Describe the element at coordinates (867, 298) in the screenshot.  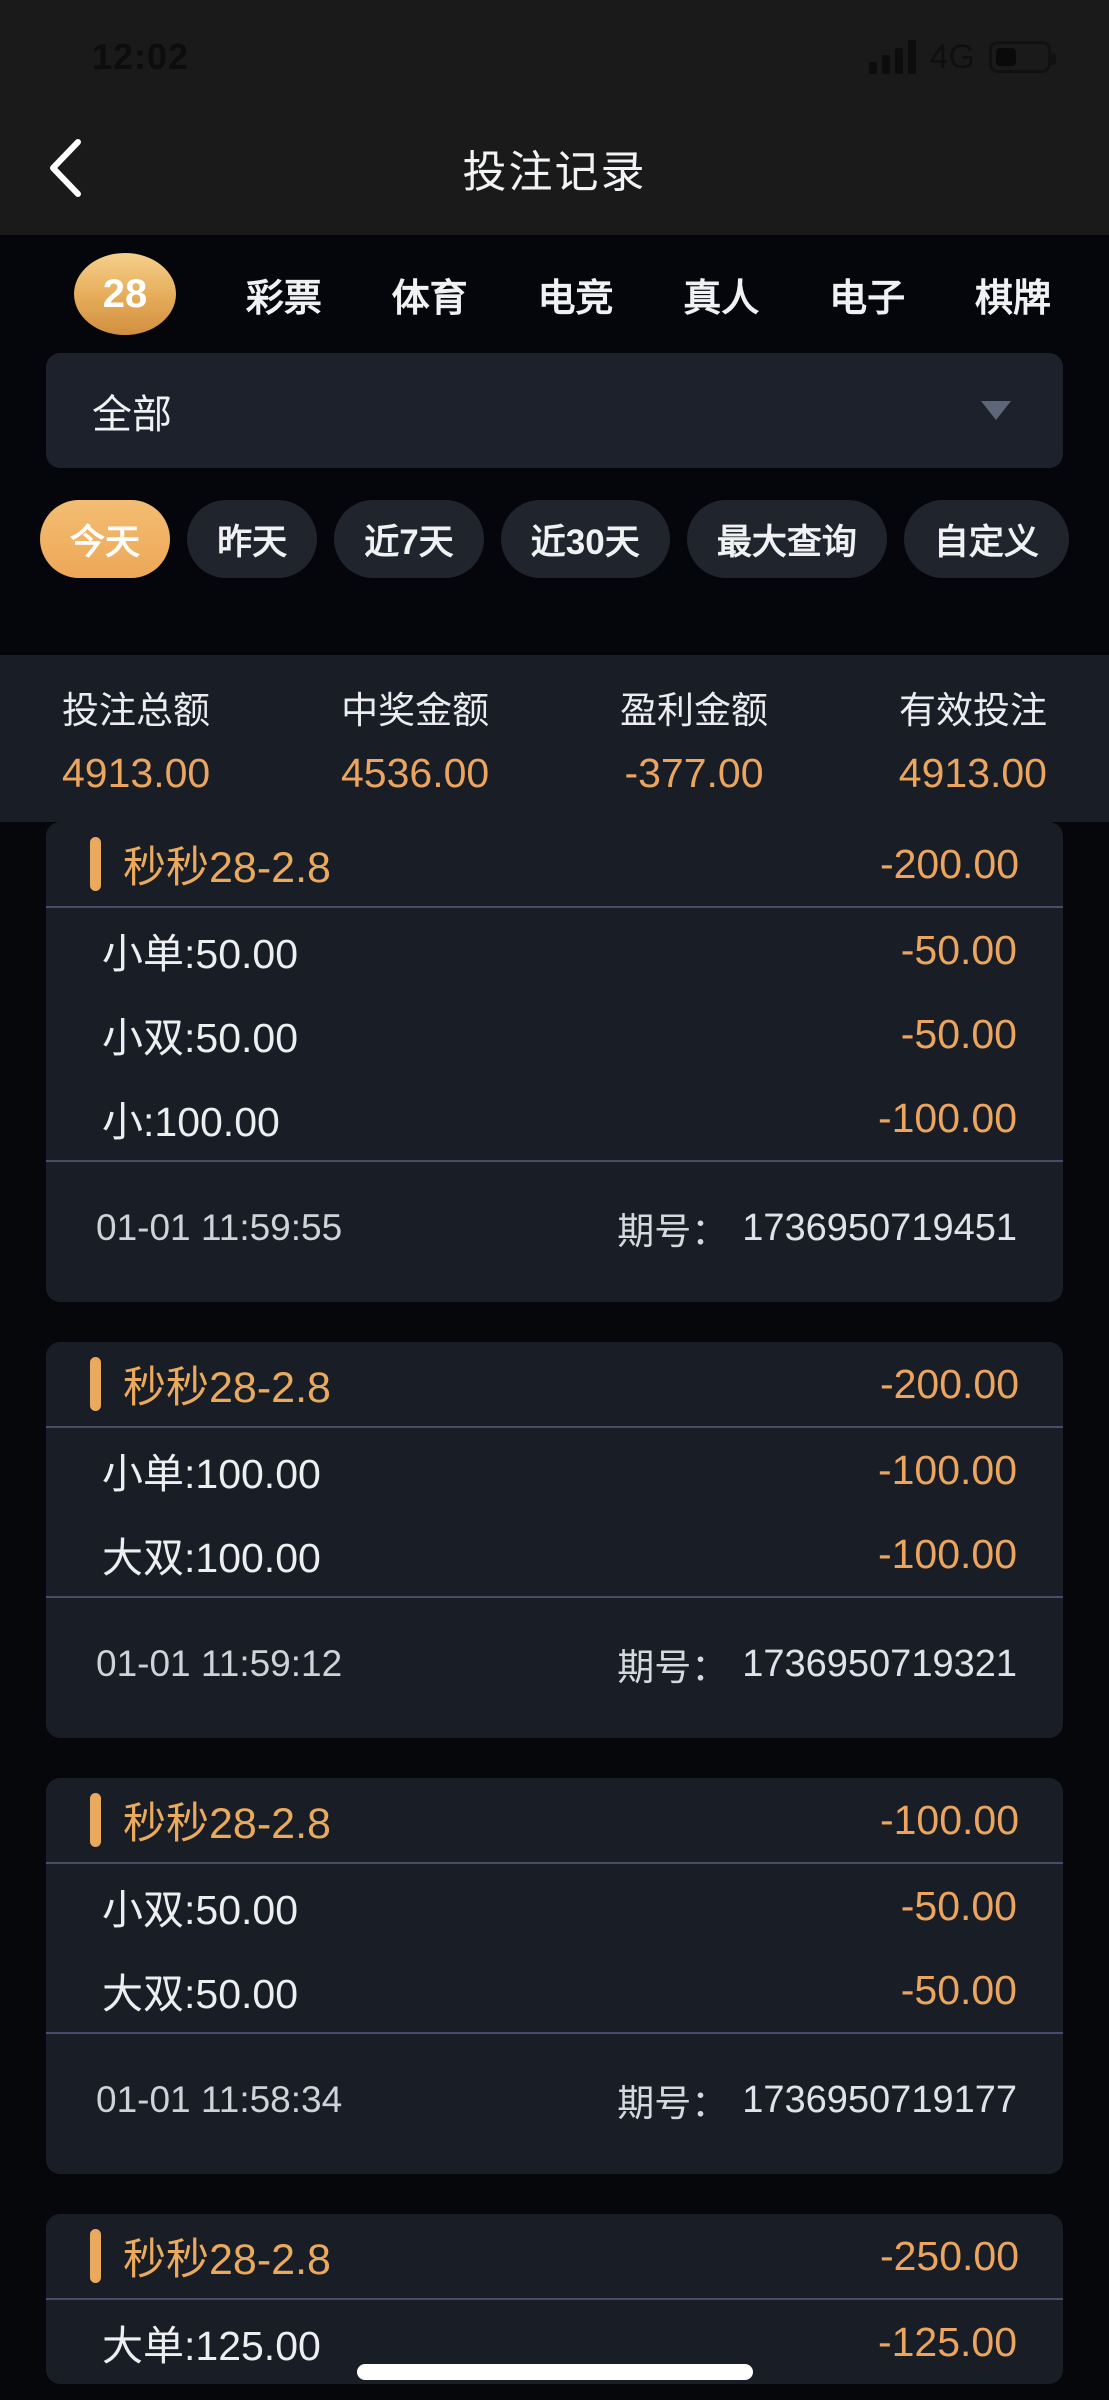
I see `tab-slots: 电子` at that location.